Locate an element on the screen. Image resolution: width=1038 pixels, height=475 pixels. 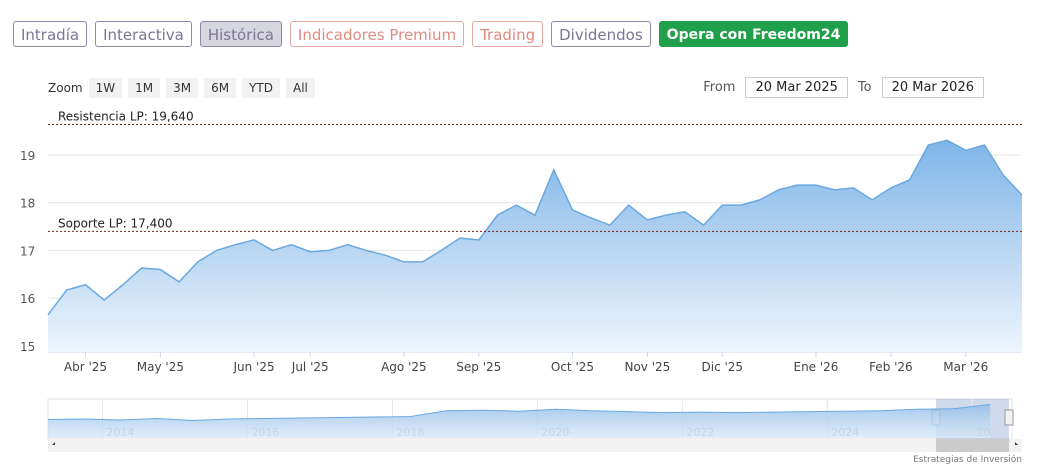
zoom-button: 3M is located at coordinates (182, 88).